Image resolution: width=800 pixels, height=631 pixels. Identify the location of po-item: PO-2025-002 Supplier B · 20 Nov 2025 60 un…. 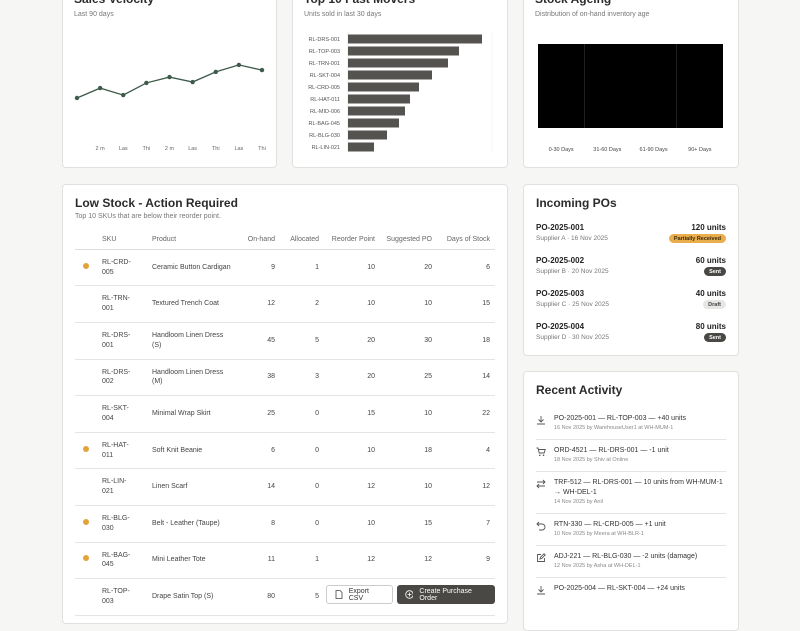
(631, 271).